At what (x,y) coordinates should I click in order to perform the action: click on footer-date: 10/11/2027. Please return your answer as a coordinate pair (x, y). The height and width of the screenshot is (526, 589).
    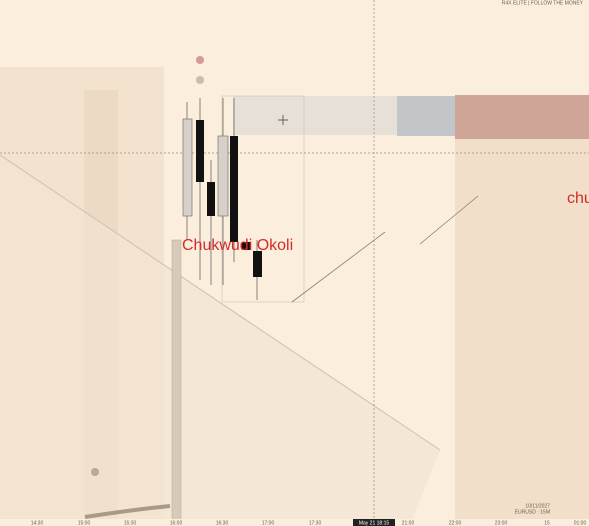
    Looking at the image, I should click on (537, 506).